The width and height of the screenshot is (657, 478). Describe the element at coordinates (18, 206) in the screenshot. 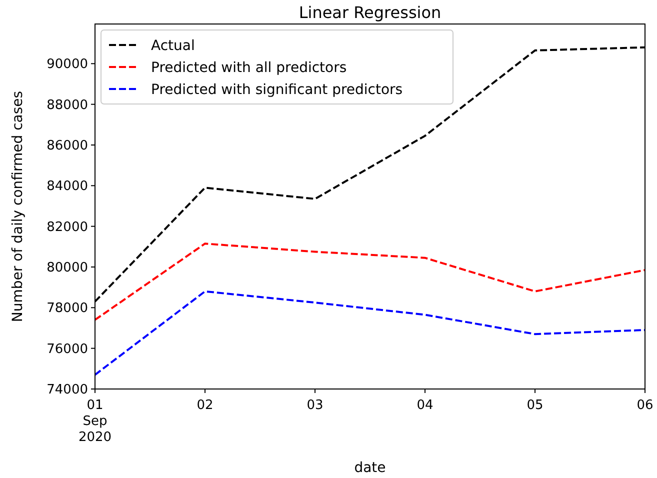

I see `y-axis-title: Number of daily confirmed cases` at that location.